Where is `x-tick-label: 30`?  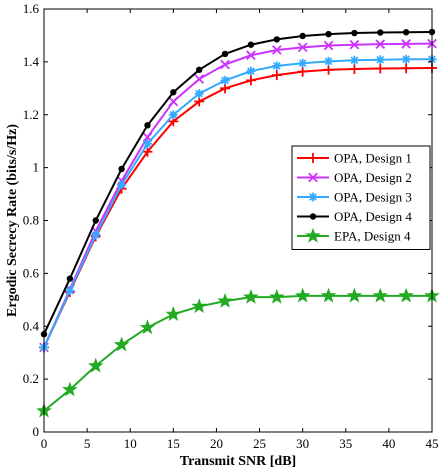 x-tick-label: 30 is located at coordinates (302, 443).